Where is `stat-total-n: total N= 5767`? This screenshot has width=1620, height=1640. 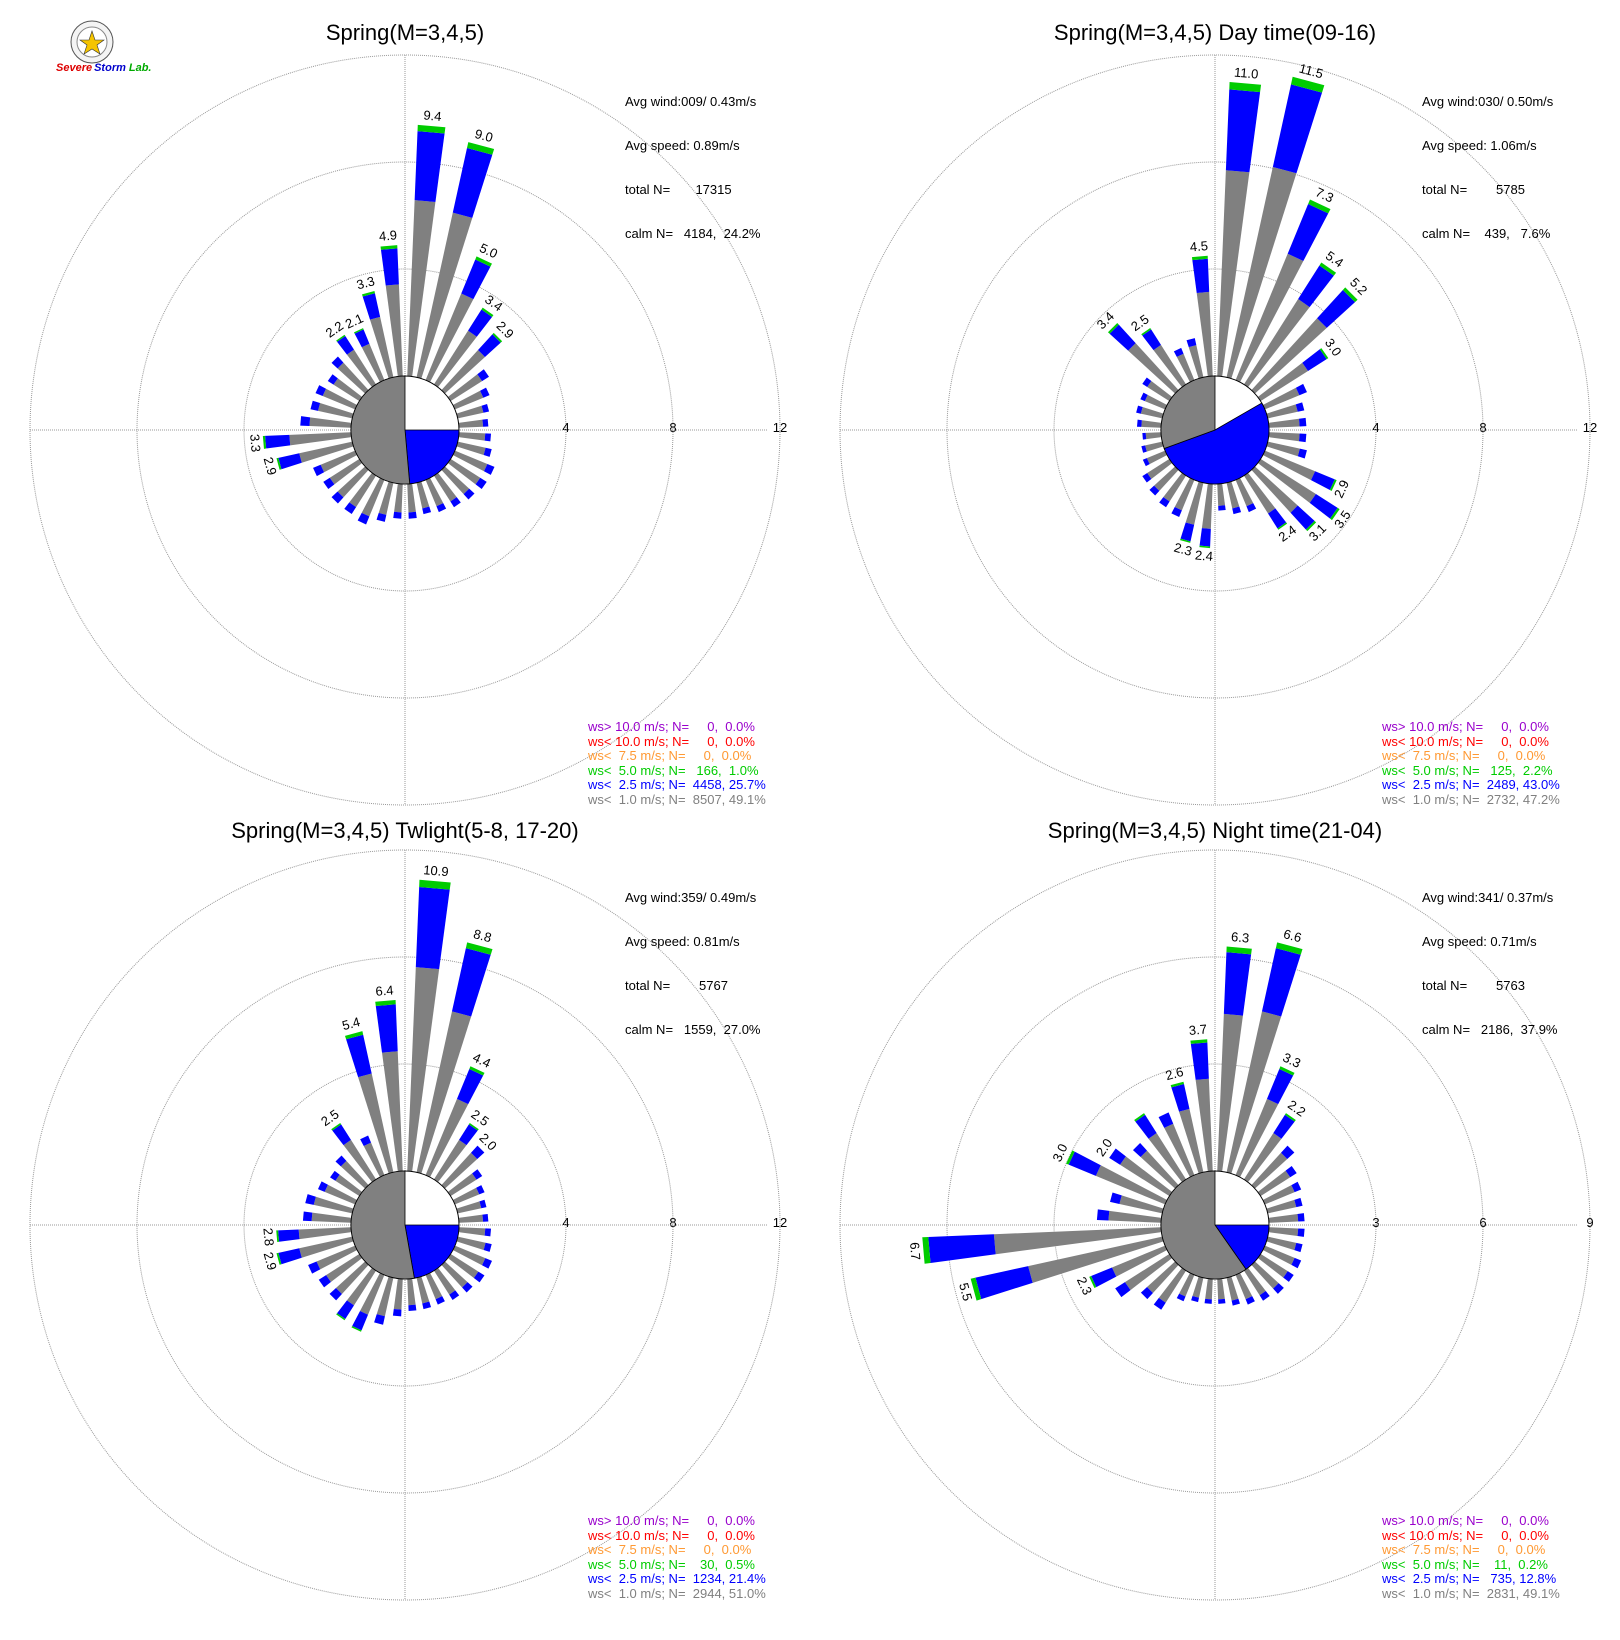
stat-total-n: total N= 5767 is located at coordinates (676, 985).